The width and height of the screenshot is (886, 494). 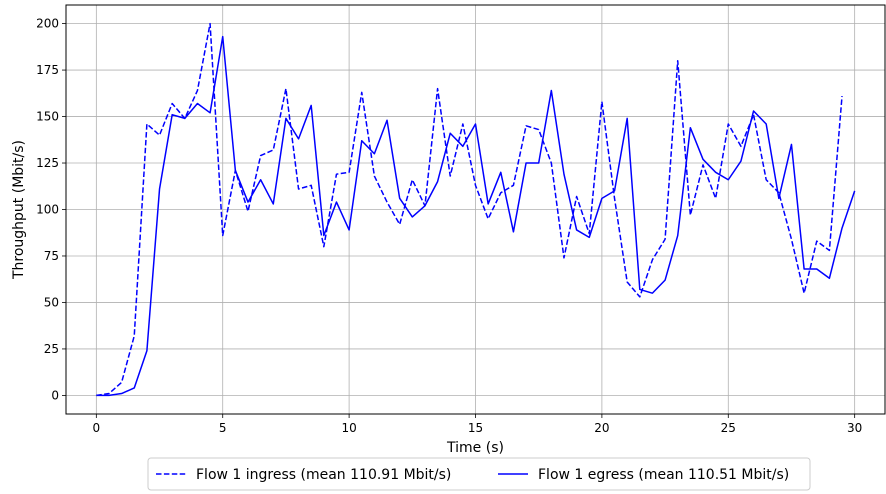 I want to click on y-tick-label: 75, so click(x=51, y=256).